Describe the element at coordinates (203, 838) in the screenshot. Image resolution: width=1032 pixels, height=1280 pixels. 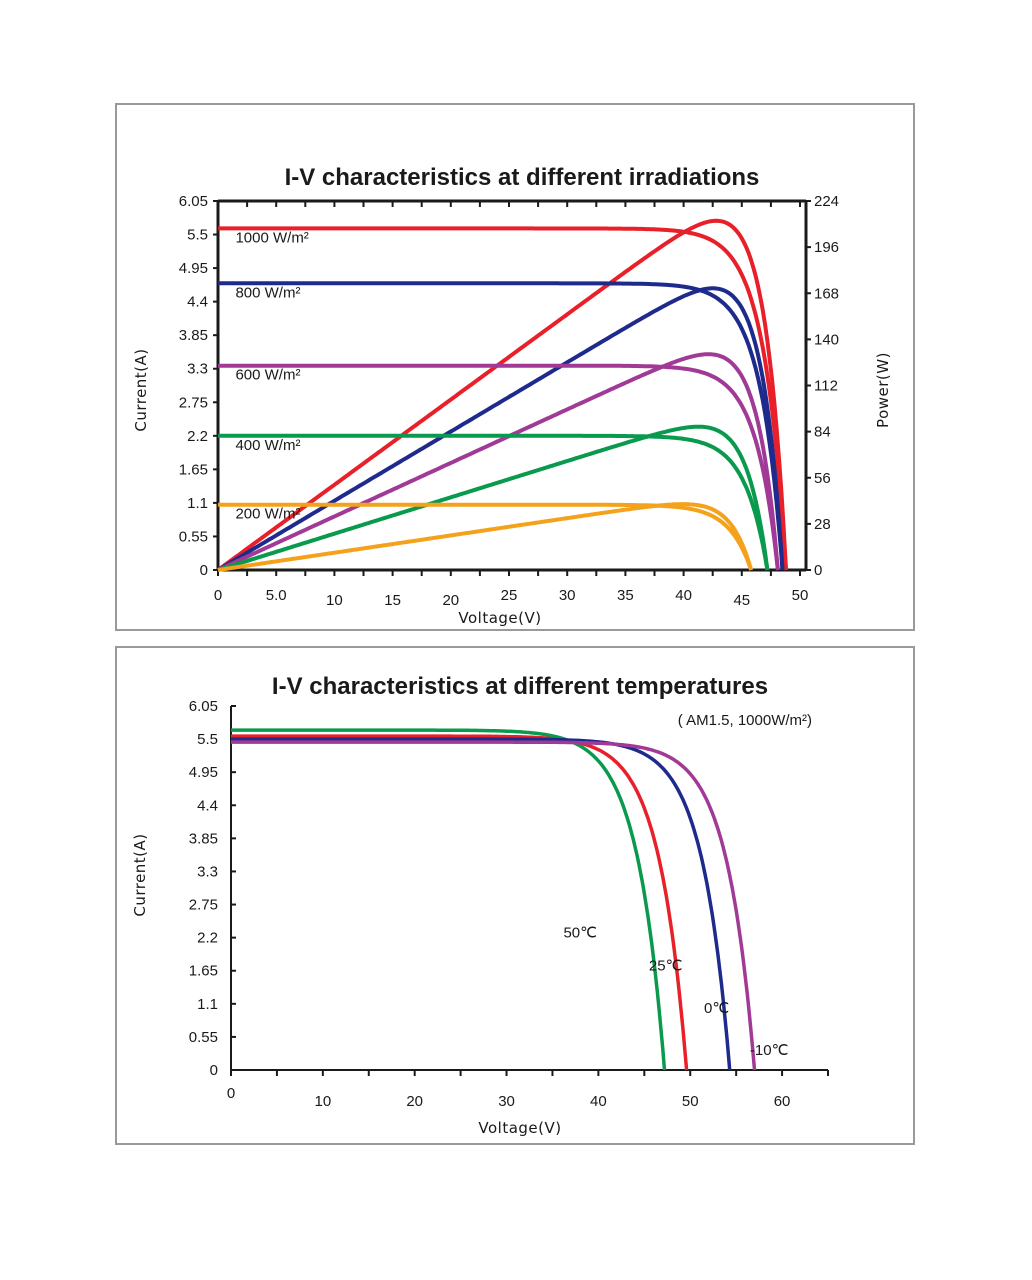
I see `chart2-y-tick-label: 3.85` at that location.